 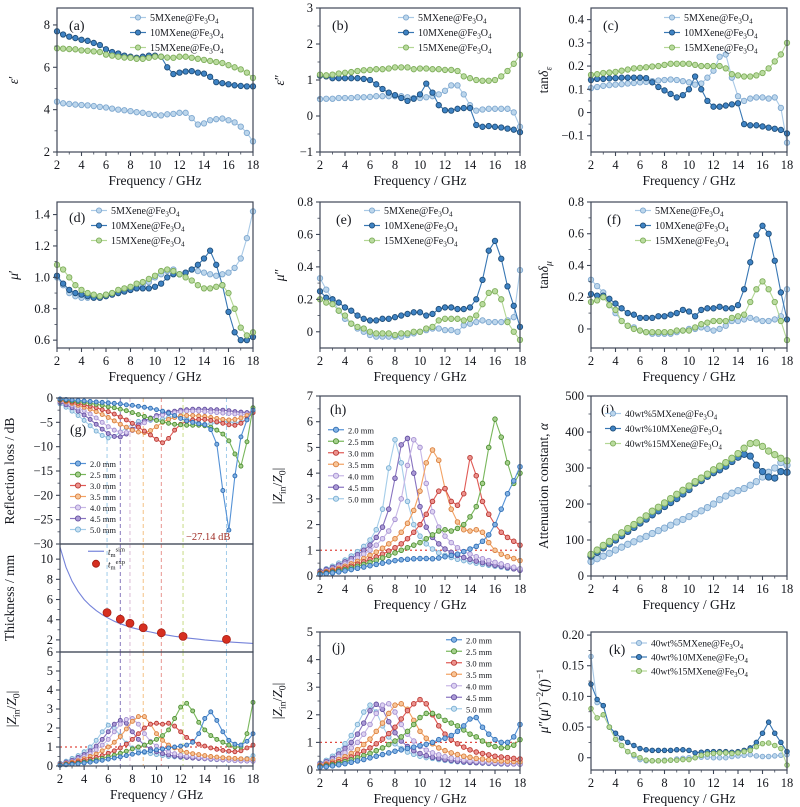 What do you see at coordinates (9, 471) in the screenshot?
I see `y-axis-title: Reflection loss / dB` at bounding box center [9, 471].